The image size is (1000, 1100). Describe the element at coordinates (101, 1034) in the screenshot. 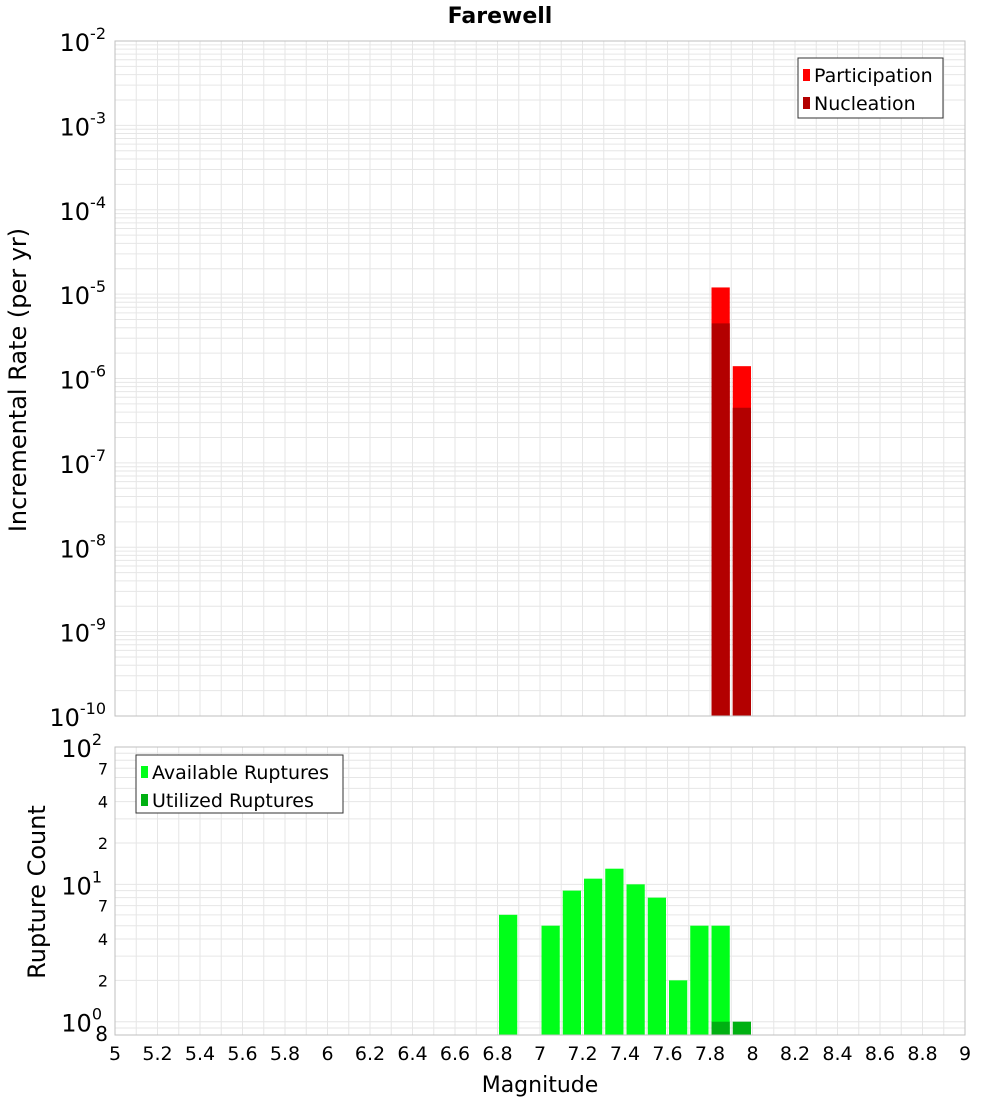

I see `y-minor-tick-label: 8` at that location.